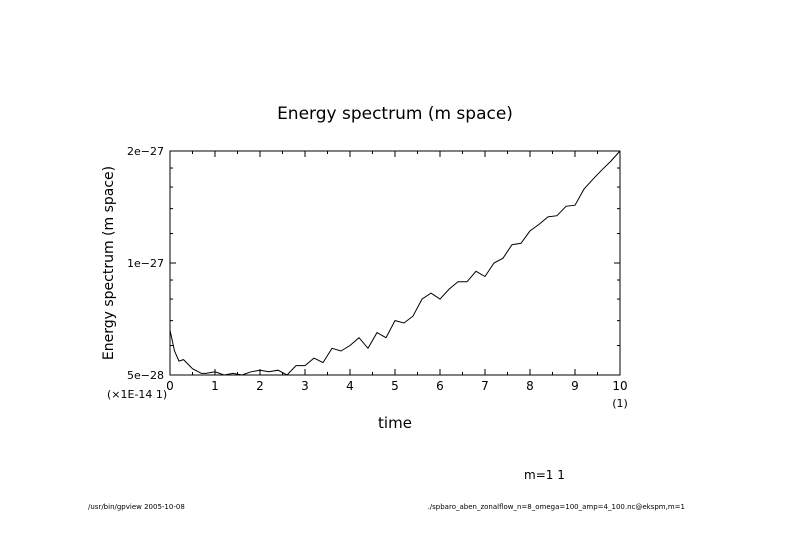 The width and height of the screenshot is (789, 558). I want to click on x-axis-label: time, so click(395, 423).